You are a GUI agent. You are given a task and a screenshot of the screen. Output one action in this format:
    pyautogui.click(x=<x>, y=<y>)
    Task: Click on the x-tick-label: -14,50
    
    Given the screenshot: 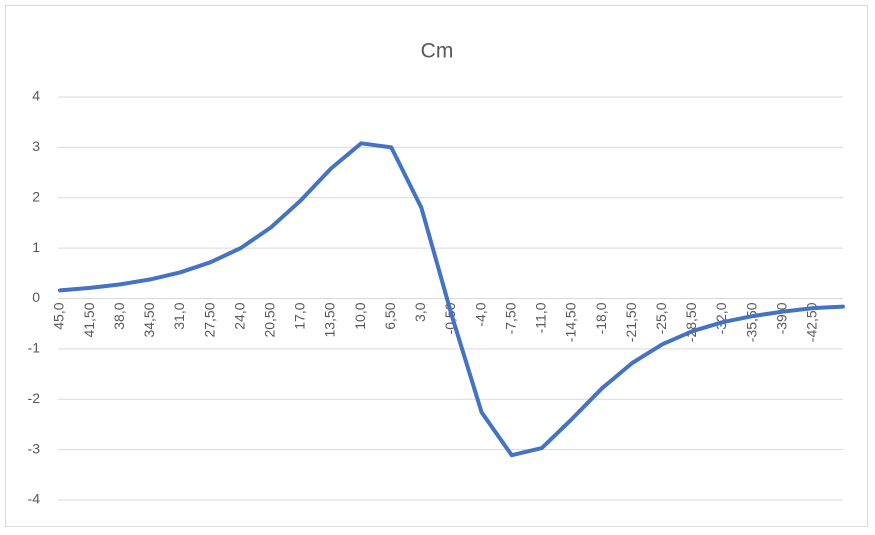 What is the action you would take?
    pyautogui.click(x=571, y=322)
    